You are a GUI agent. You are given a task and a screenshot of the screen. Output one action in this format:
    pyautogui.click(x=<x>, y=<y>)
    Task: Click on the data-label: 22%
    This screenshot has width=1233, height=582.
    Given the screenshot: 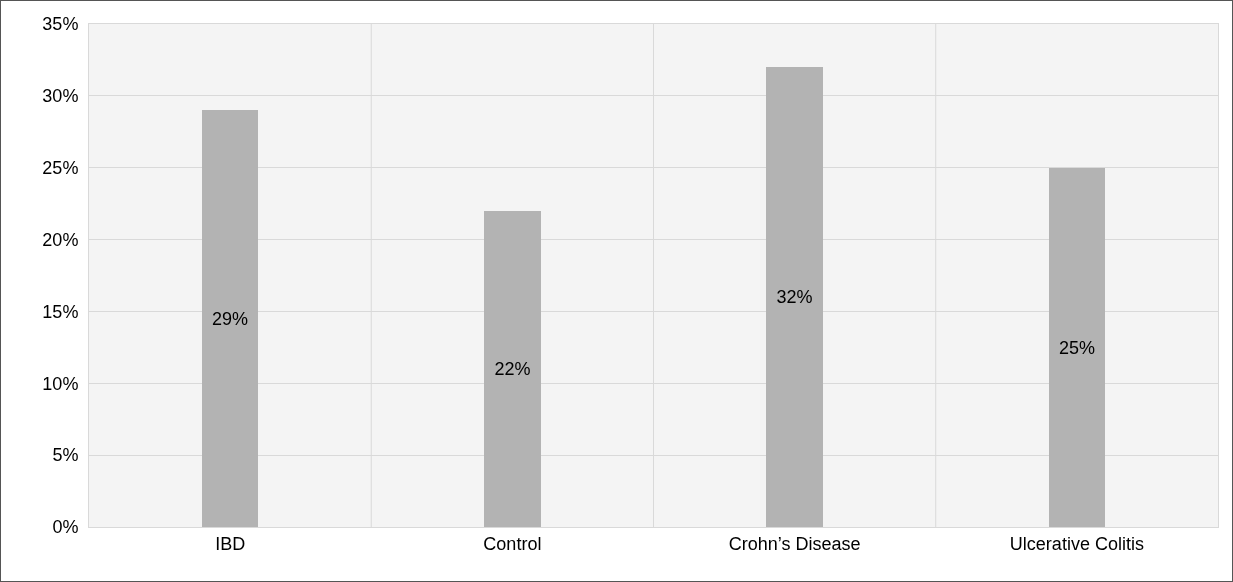 What is the action you would take?
    pyautogui.click(x=512, y=369)
    